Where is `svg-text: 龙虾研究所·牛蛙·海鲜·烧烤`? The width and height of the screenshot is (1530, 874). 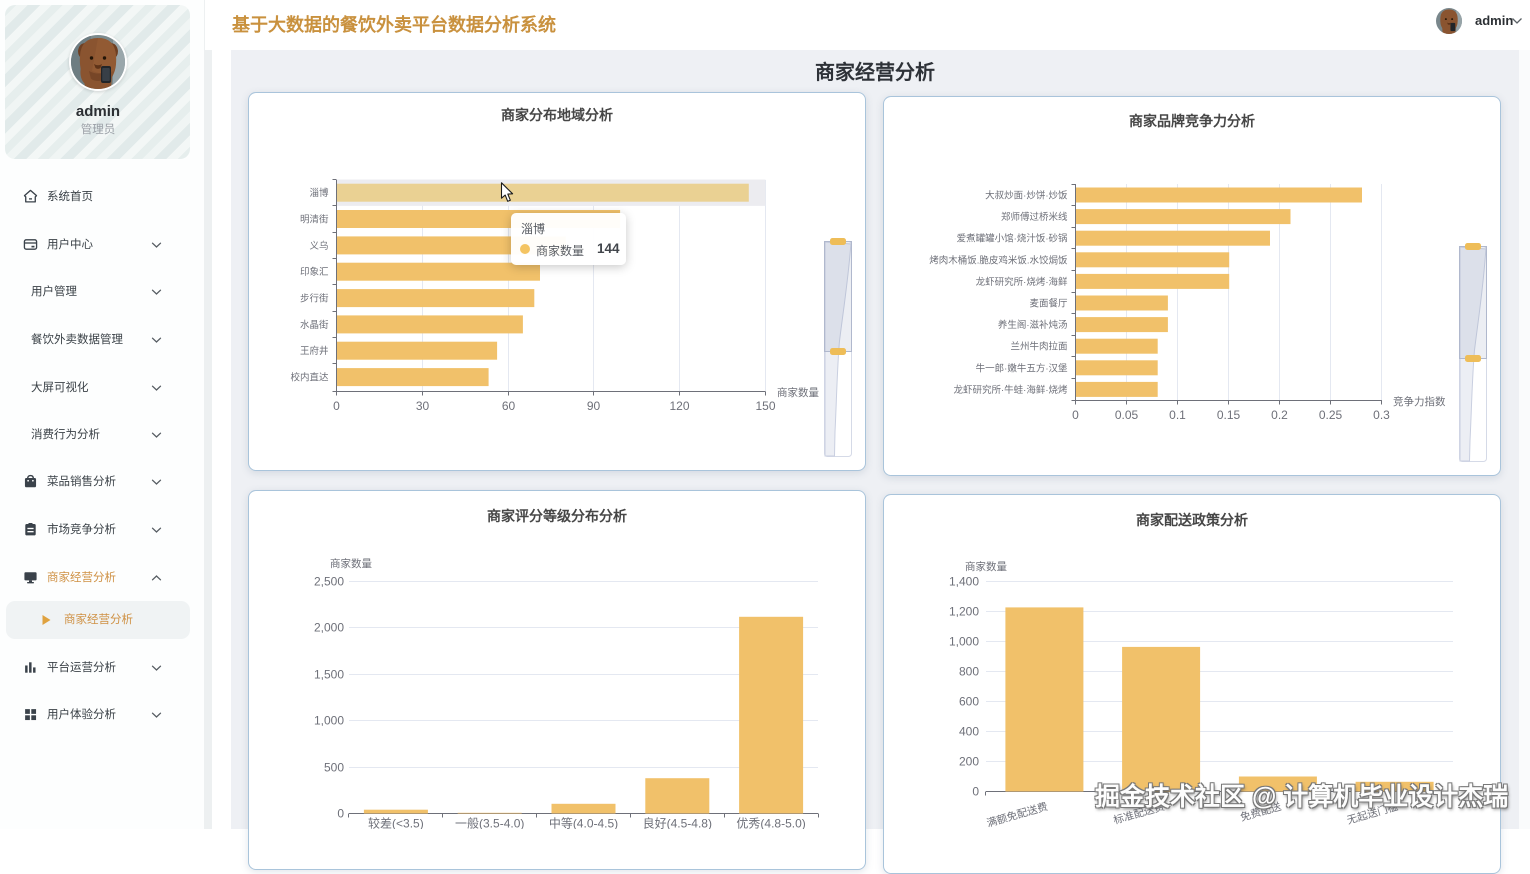
svg-text: 龙虾研究所·牛蛙·海鲜·烧烤 is located at coordinates (1011, 390).